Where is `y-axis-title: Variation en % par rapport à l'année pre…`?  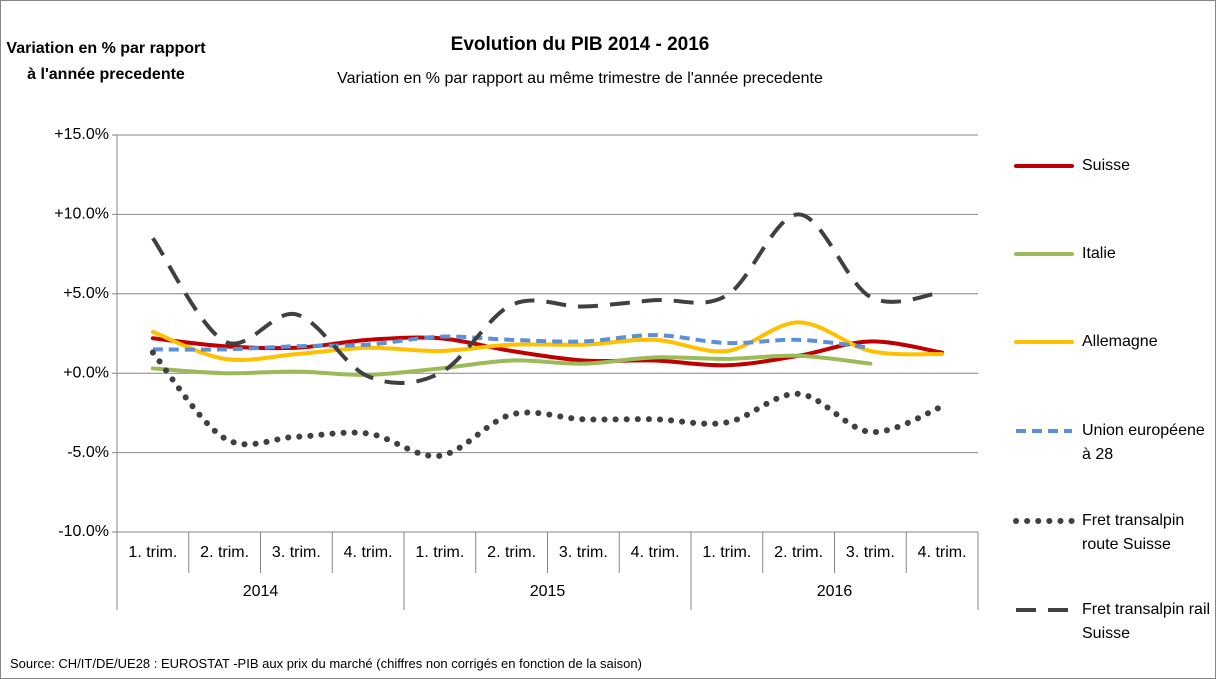
y-axis-title: Variation en % par rapport à l'année pre… is located at coordinates (106, 61).